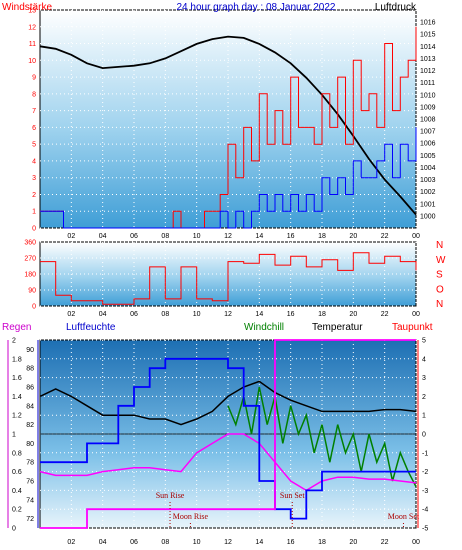  Describe the element at coordinates (424, 378) in the screenshot. I see `temperature-tick: 3` at that location.